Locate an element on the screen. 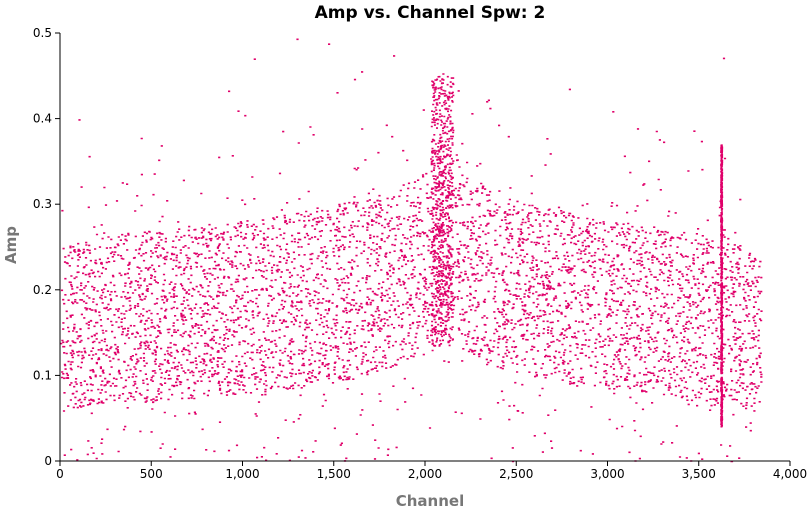 The width and height of the screenshot is (807, 510). x-axis-label: Channel is located at coordinates (430, 501).